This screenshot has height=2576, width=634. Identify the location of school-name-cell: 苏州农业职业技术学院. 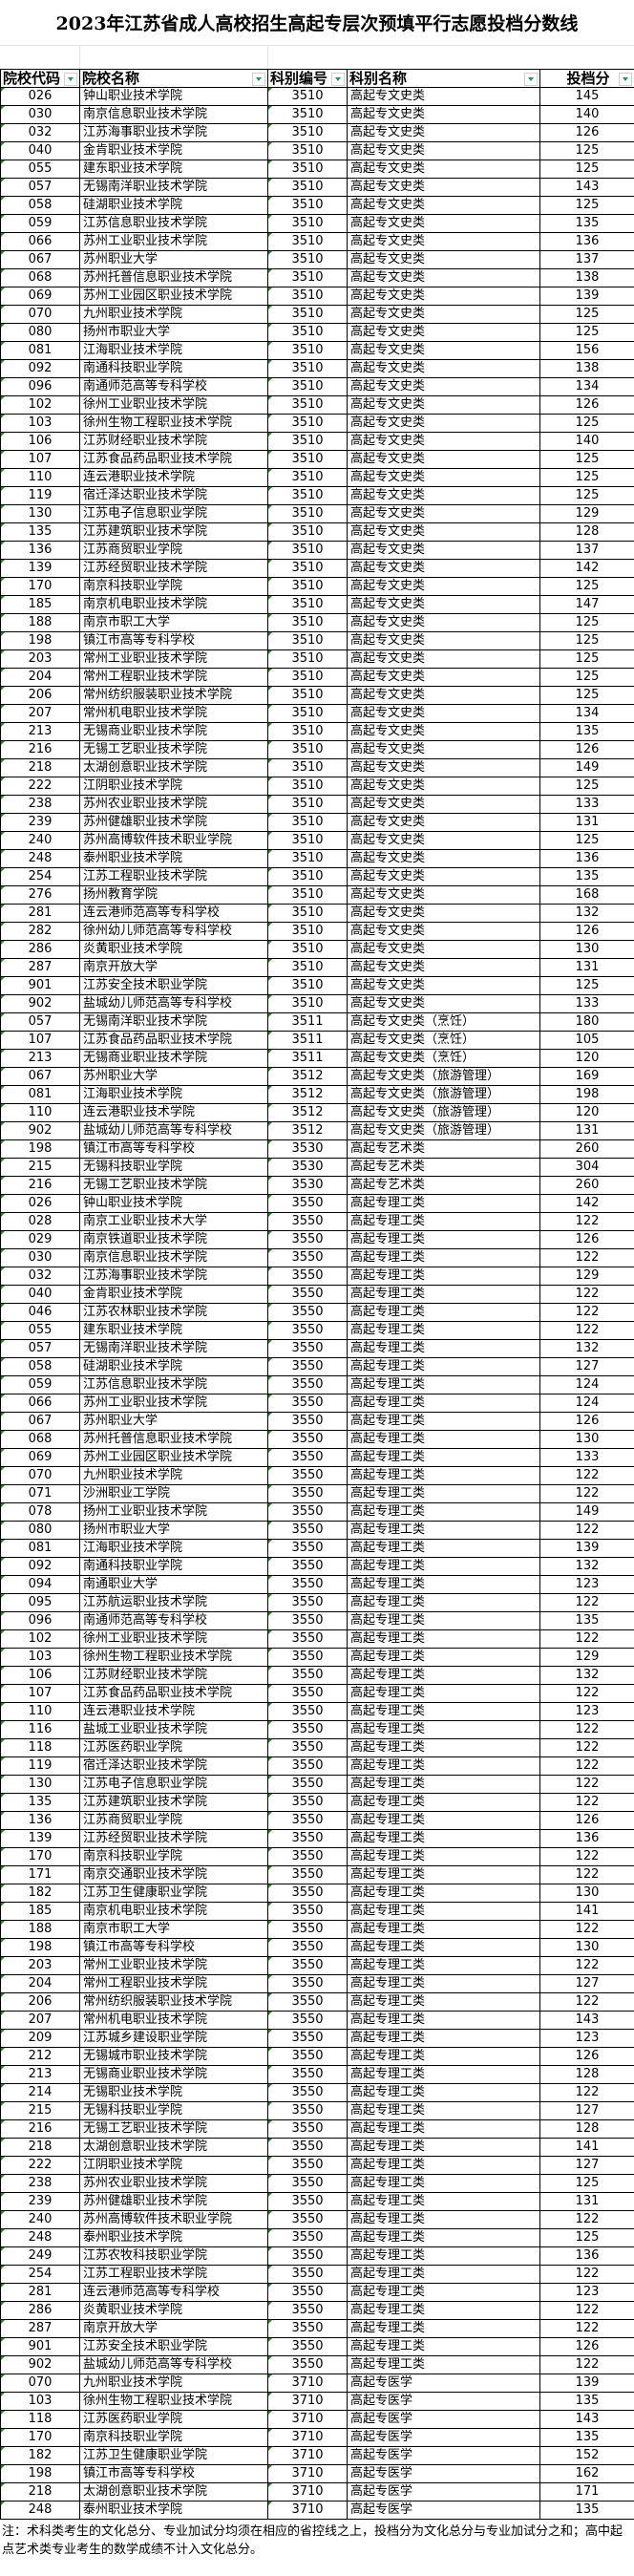
(173, 804).